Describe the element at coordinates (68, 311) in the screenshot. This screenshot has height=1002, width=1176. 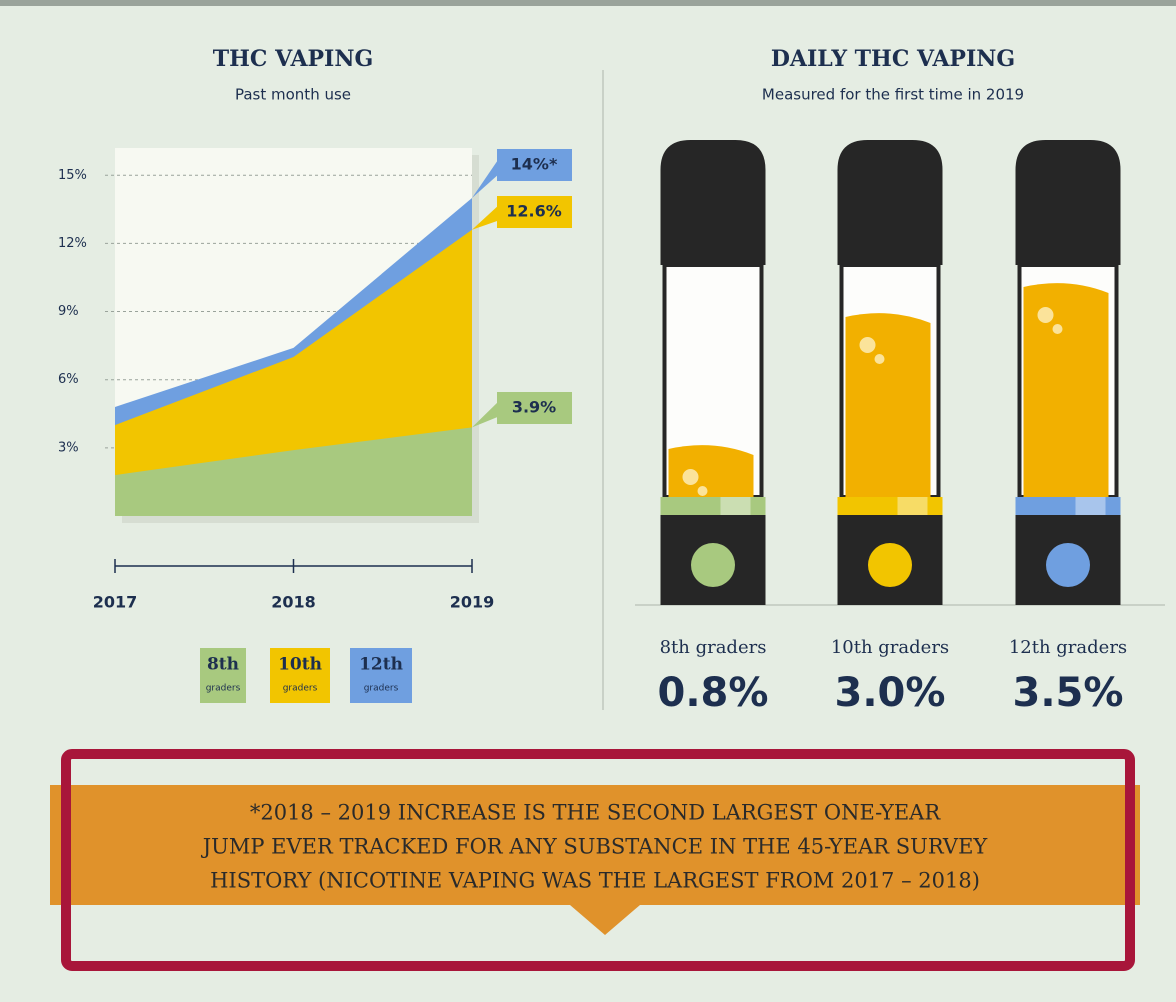
I see `y-tick-label: 9%` at that location.